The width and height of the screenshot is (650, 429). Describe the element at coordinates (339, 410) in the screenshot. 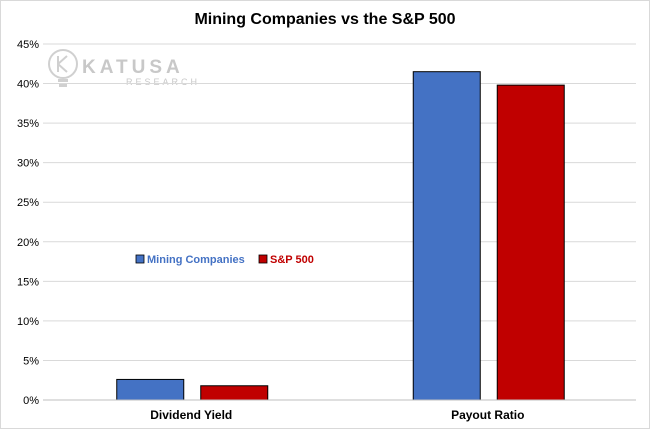

I see `x-axis: Dividend Yield Payout Ratio` at that location.